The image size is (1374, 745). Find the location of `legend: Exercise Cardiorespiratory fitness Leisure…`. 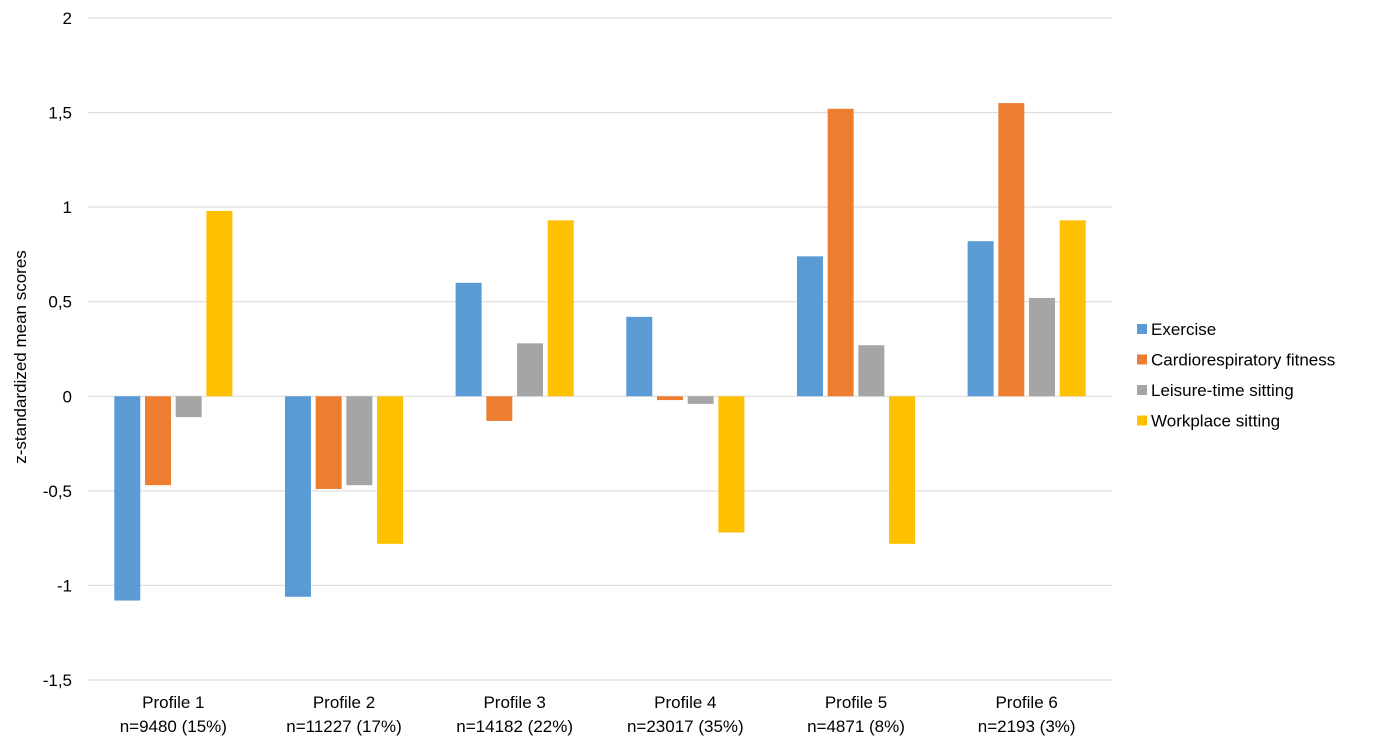

legend: Exercise Cardiorespiratory fitness Leisure… is located at coordinates (1236, 375).